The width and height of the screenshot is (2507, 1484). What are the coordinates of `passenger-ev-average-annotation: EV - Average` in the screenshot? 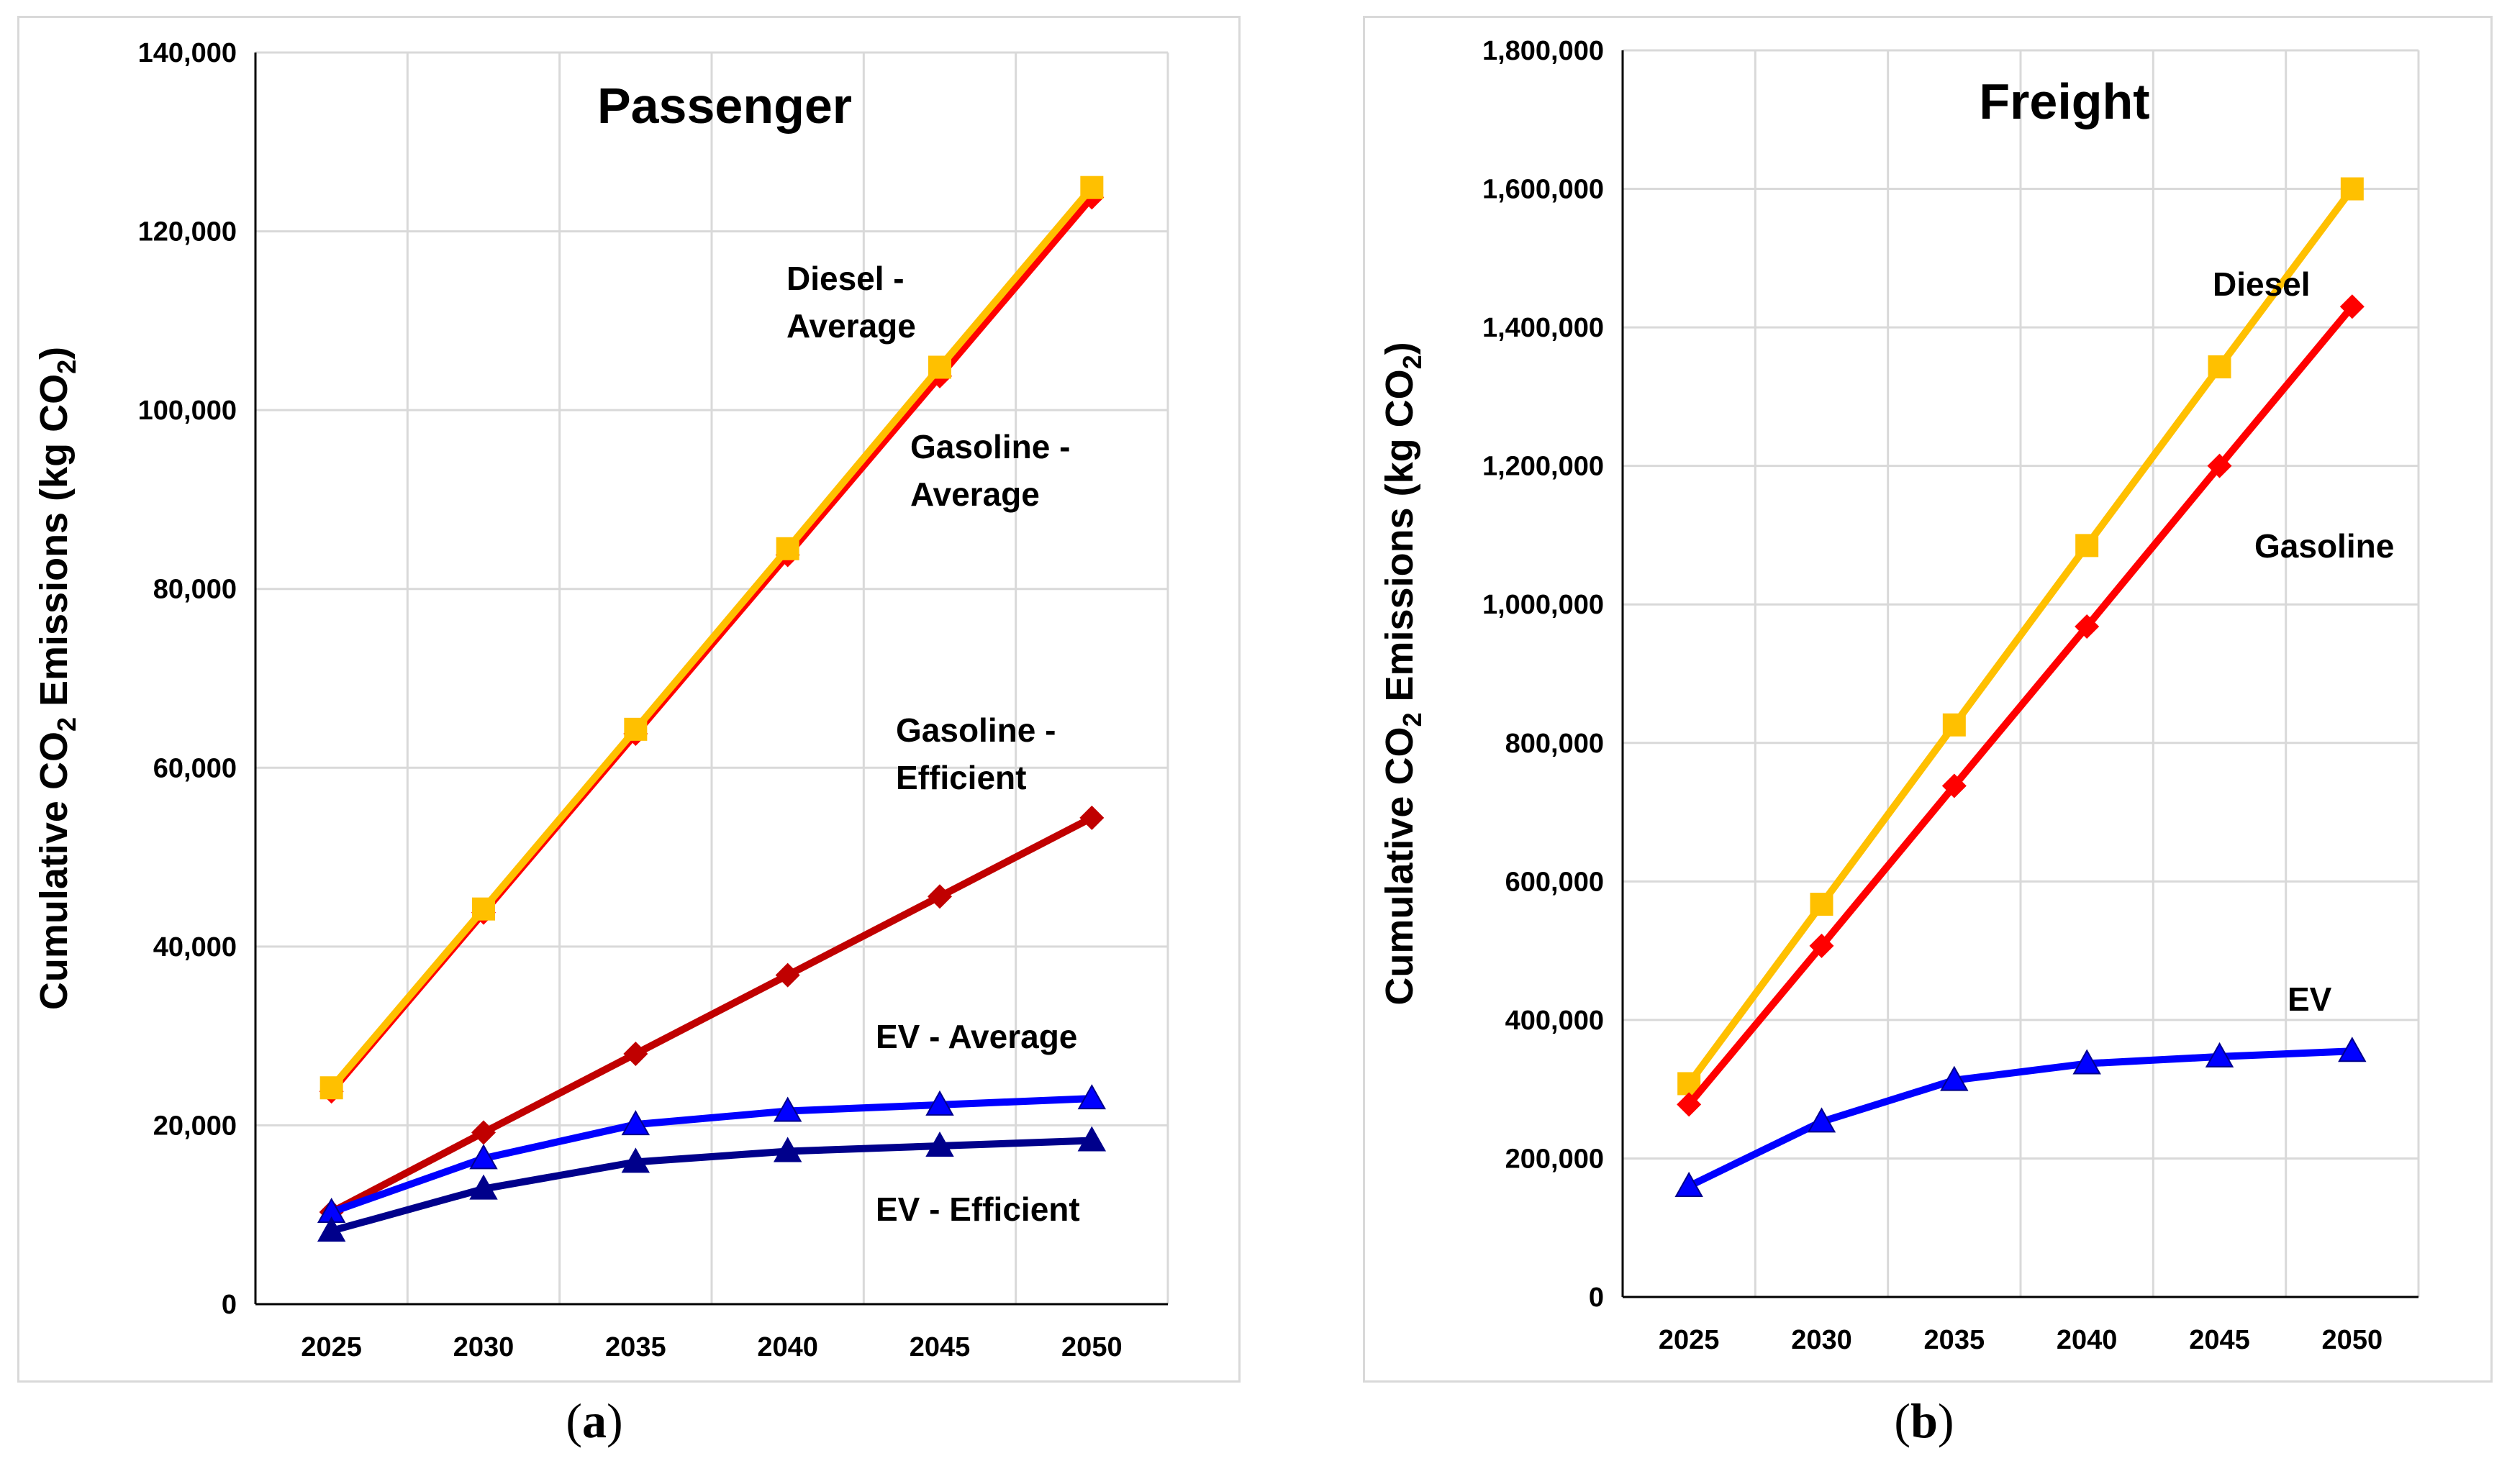 It's located at (976, 1036).